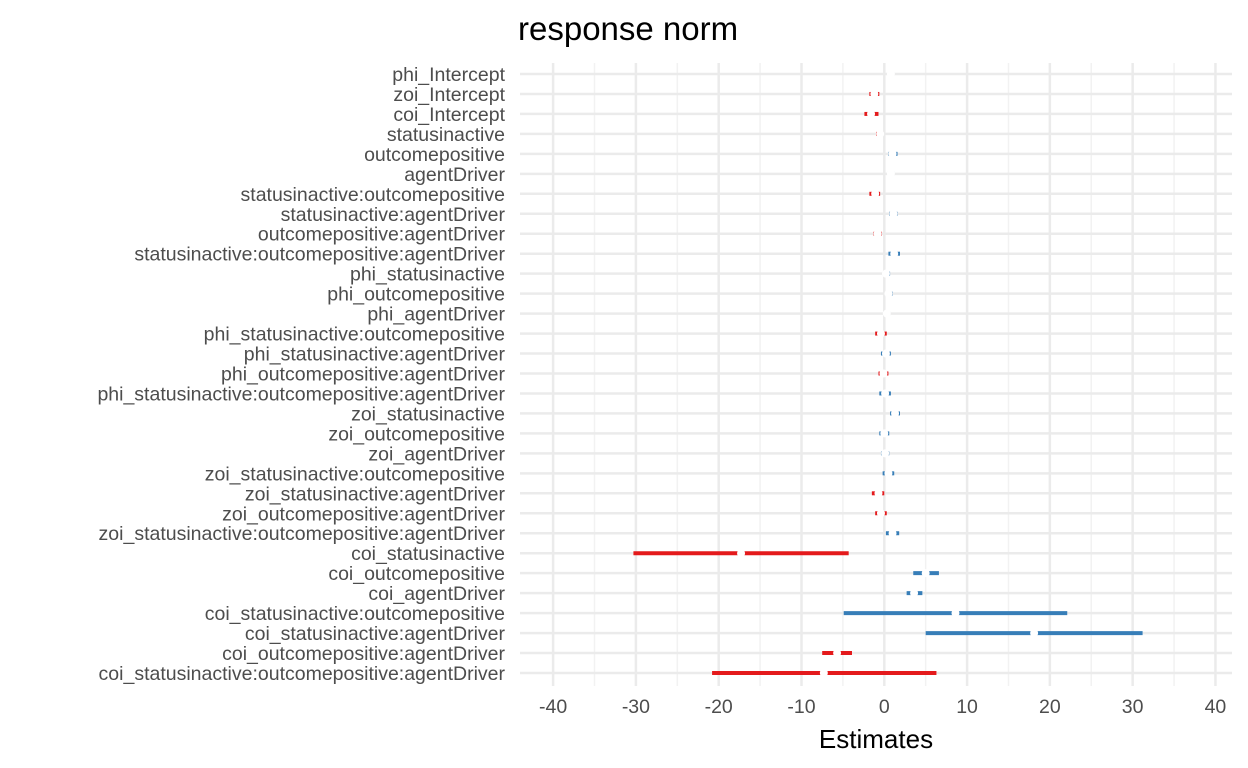 The image size is (1248, 768). I want to click on term-label: zoi_Intercept, so click(449, 95).